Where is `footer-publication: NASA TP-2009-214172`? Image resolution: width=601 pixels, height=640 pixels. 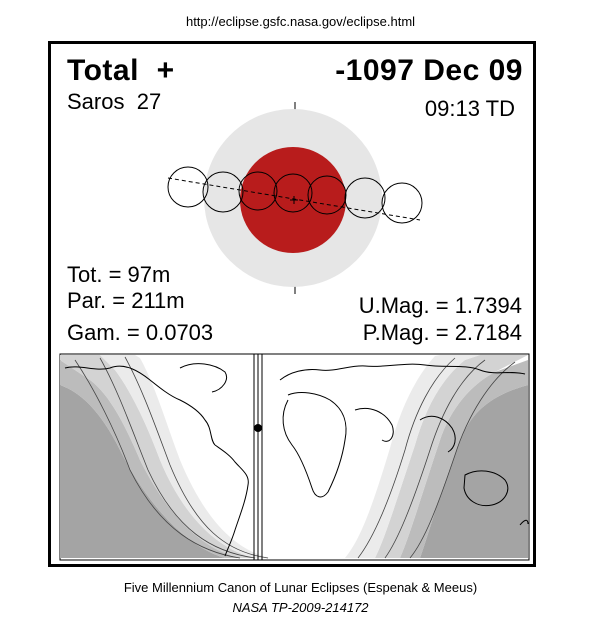 footer-publication: NASA TP-2009-214172 is located at coordinates (300, 607).